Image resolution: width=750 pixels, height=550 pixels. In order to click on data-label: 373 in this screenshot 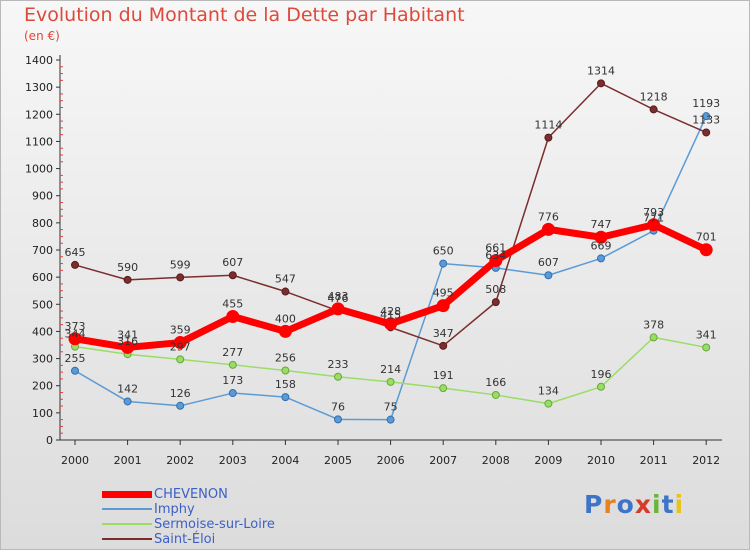, I will do `click(75, 326)`.